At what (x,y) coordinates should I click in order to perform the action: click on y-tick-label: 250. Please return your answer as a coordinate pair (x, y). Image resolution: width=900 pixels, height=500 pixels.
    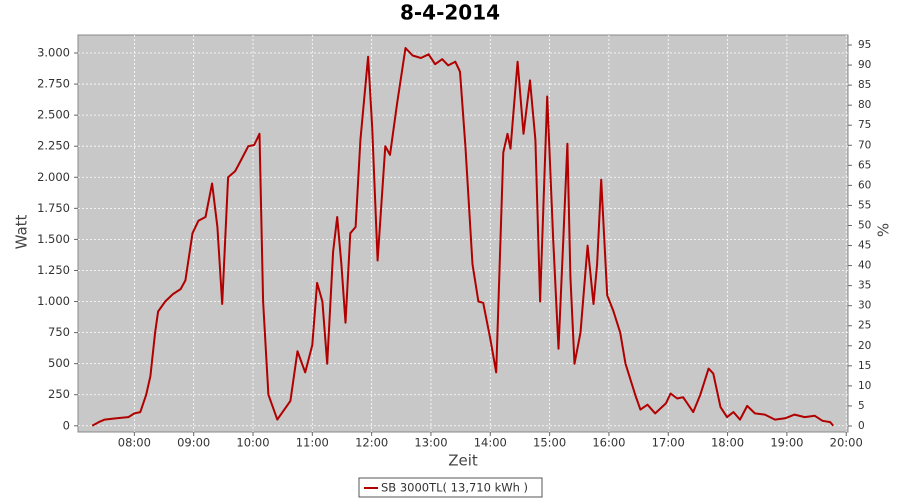
    Looking at the image, I should click on (59, 394).